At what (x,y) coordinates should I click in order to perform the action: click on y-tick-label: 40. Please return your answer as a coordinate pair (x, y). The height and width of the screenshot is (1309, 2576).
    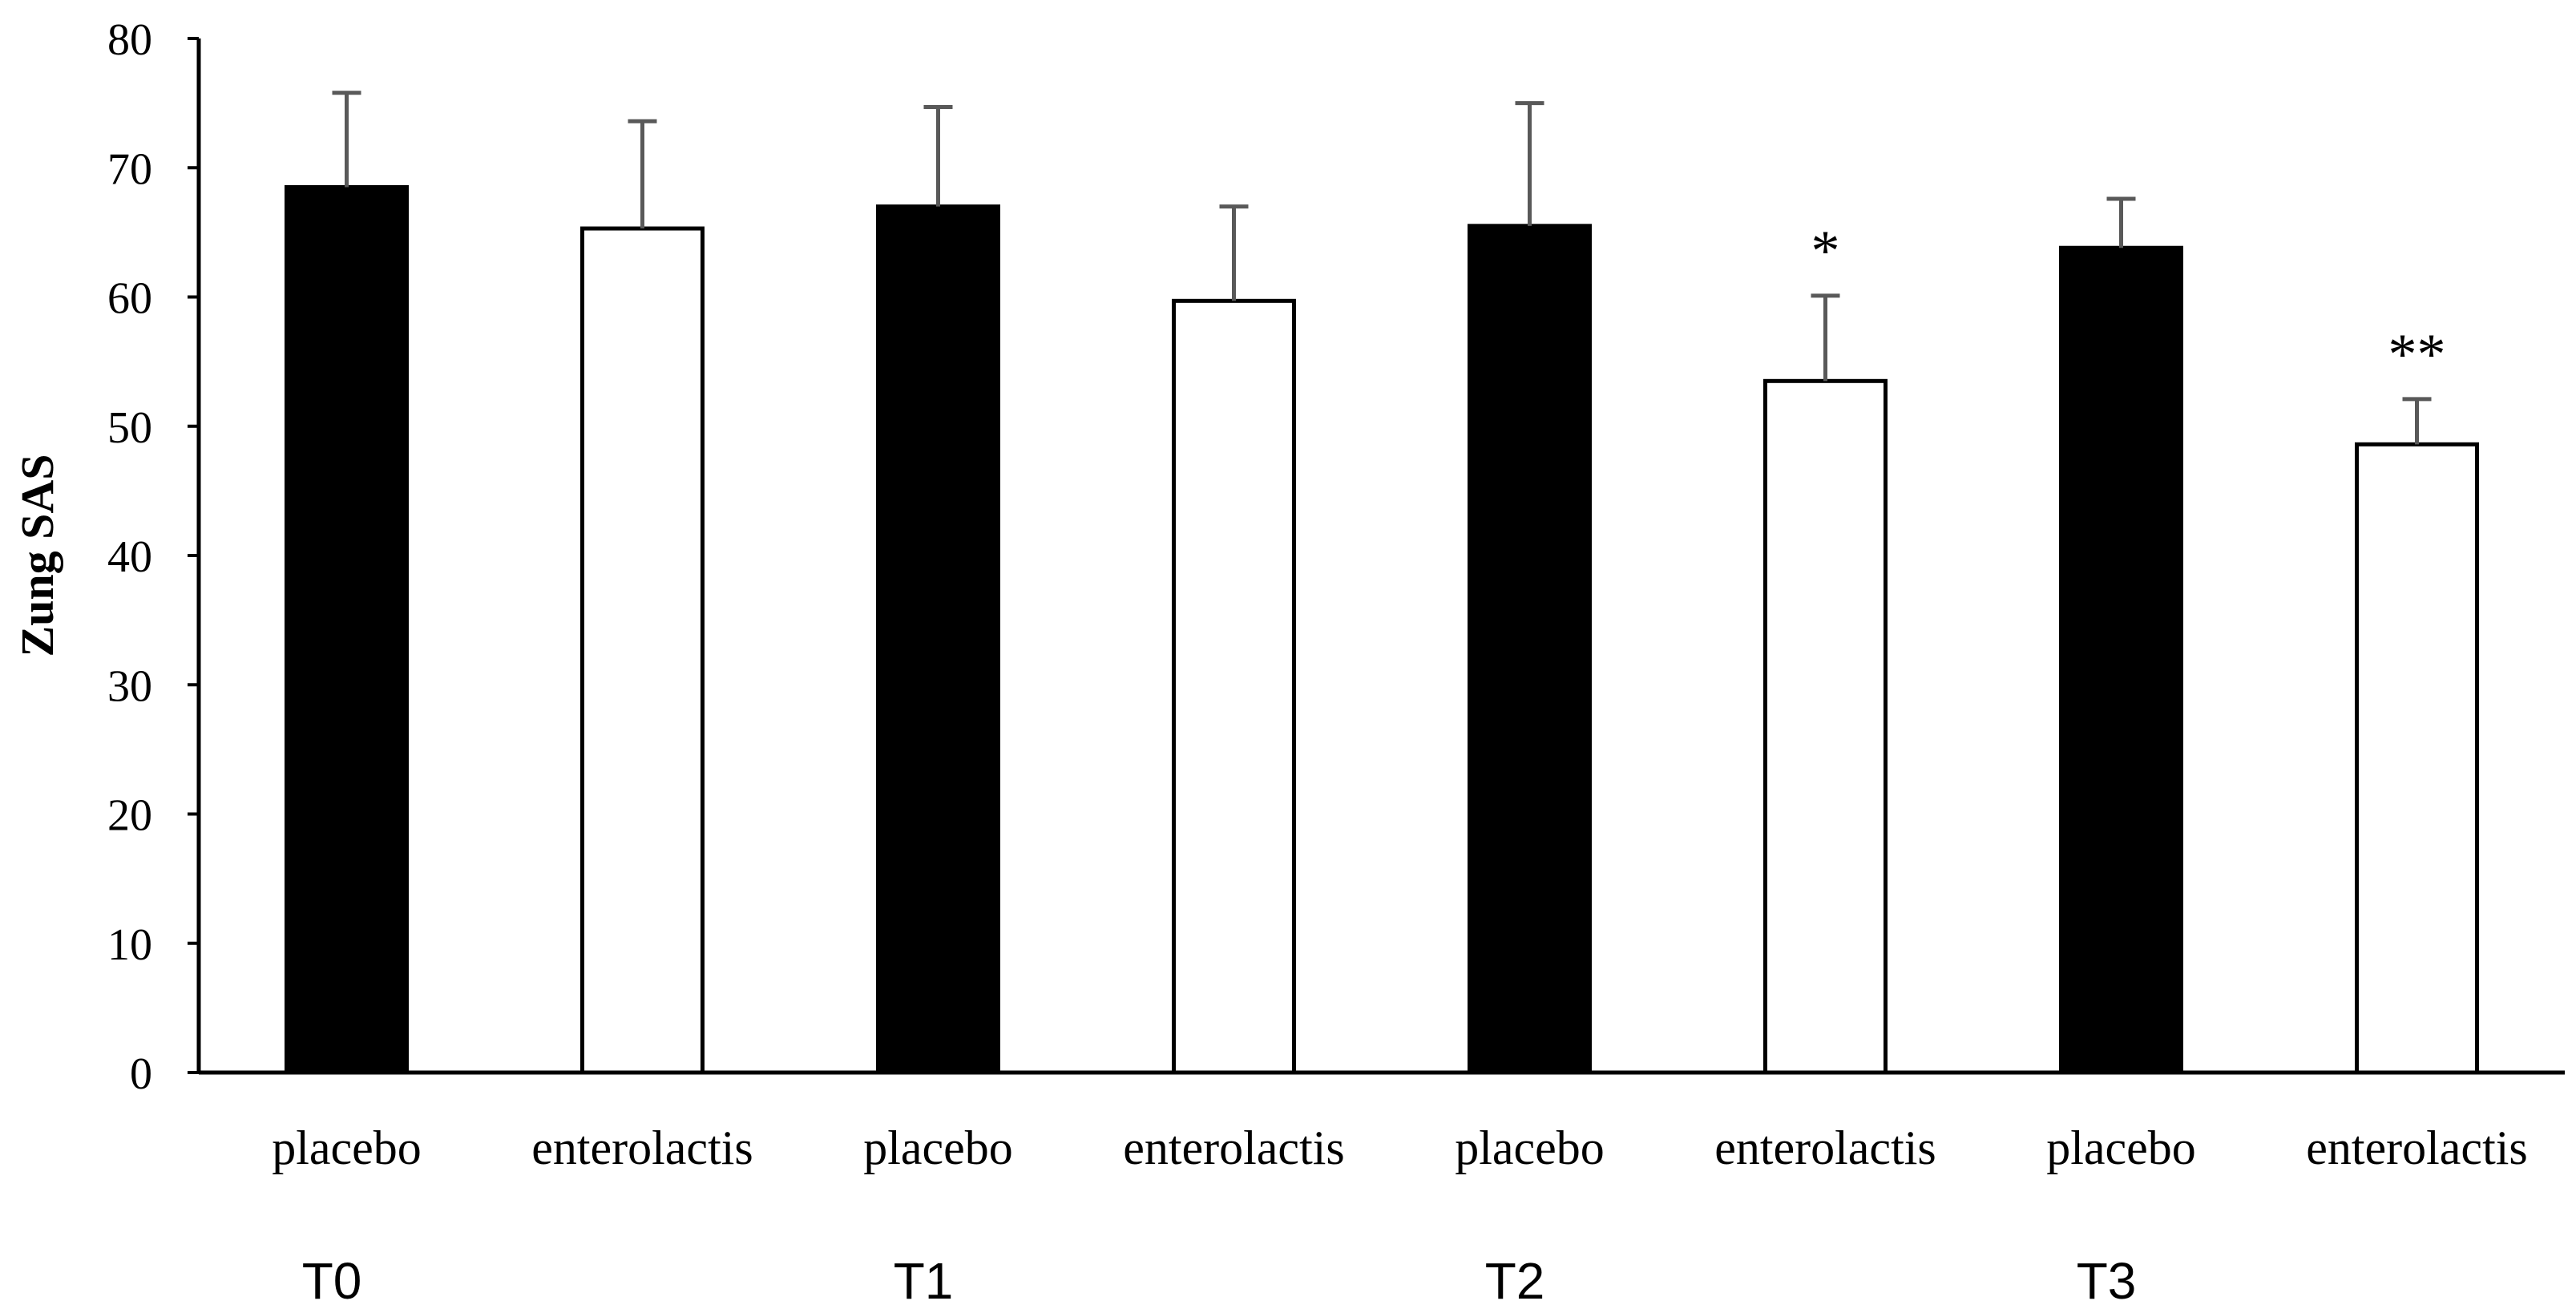
    Looking at the image, I should click on (130, 557).